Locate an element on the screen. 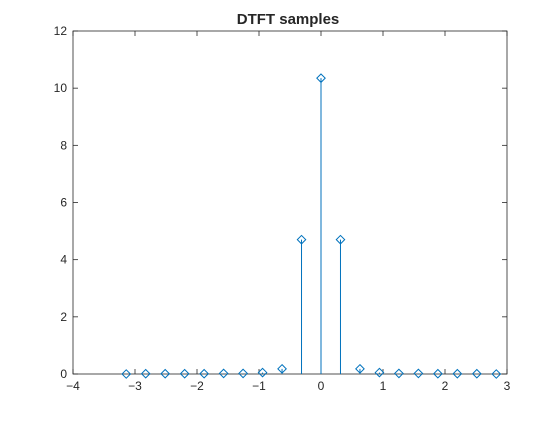 The height and width of the screenshot is (425, 560). x-tick-label: 3 is located at coordinates (507, 386).